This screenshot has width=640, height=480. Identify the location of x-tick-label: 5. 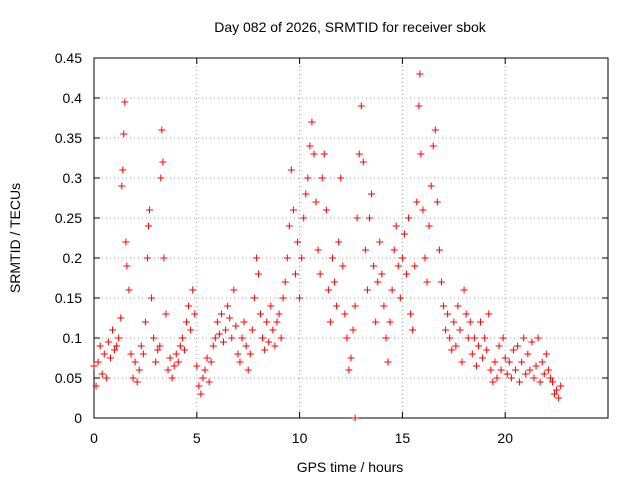
(197, 438).